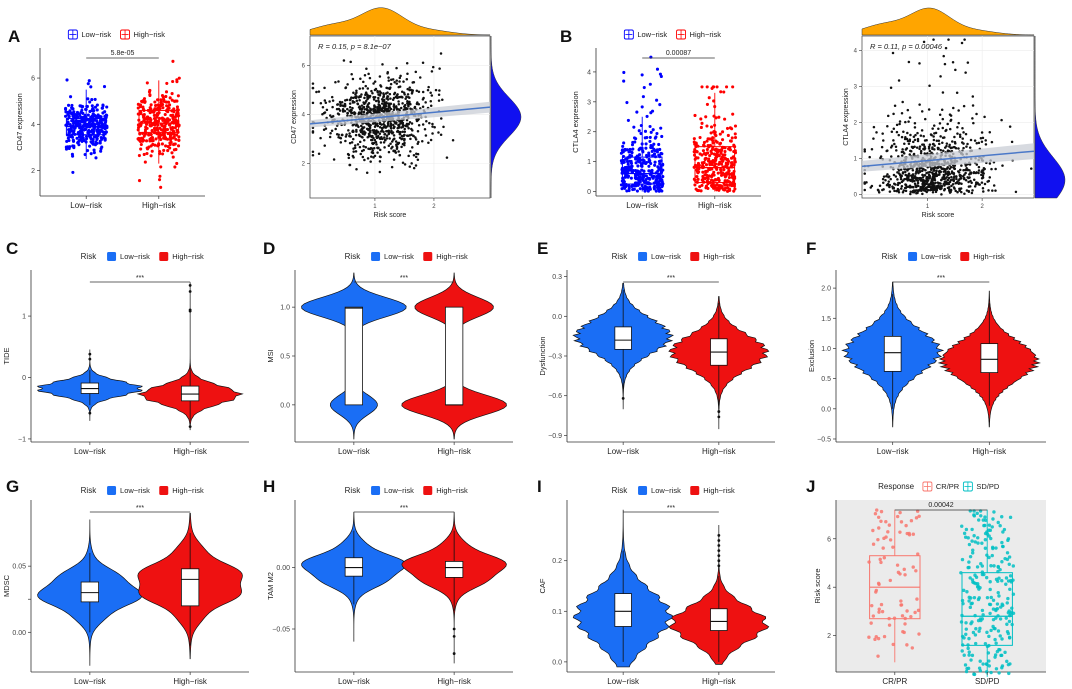 Image resolution: width=1072 pixels, height=689 pixels. Describe the element at coordinates (672, 34) in the screenshot. I see `legend: Low−risk High−risk` at that location.